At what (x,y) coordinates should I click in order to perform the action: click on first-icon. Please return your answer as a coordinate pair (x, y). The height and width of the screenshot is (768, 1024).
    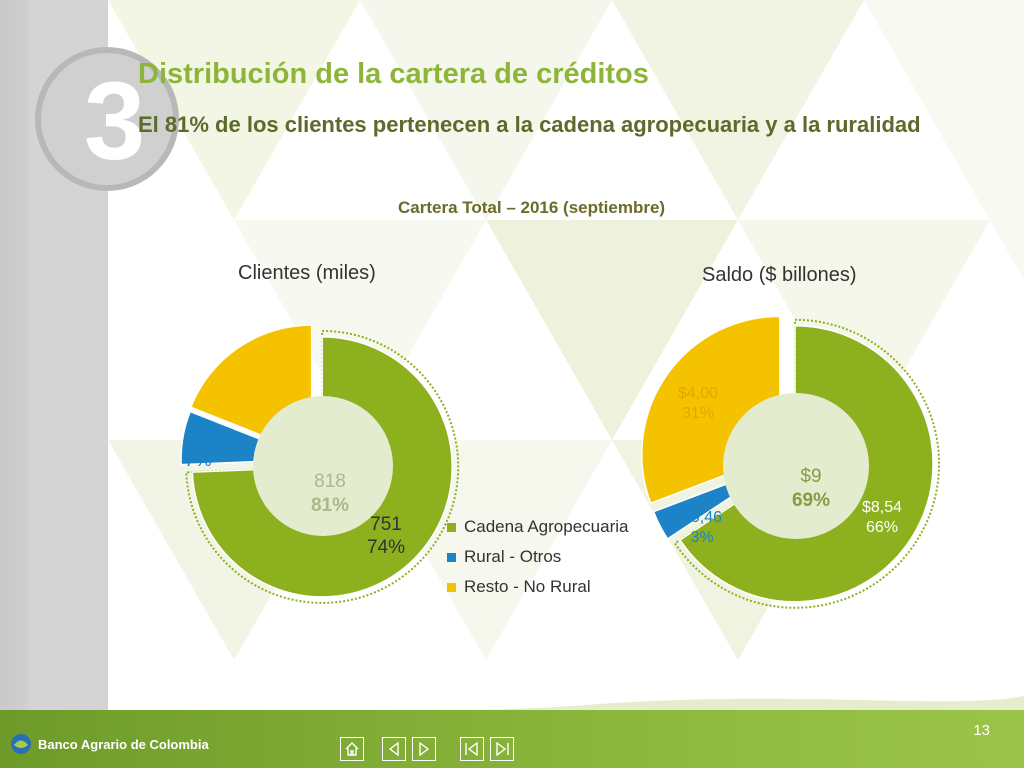
    Looking at the image, I should click on (471, 749).